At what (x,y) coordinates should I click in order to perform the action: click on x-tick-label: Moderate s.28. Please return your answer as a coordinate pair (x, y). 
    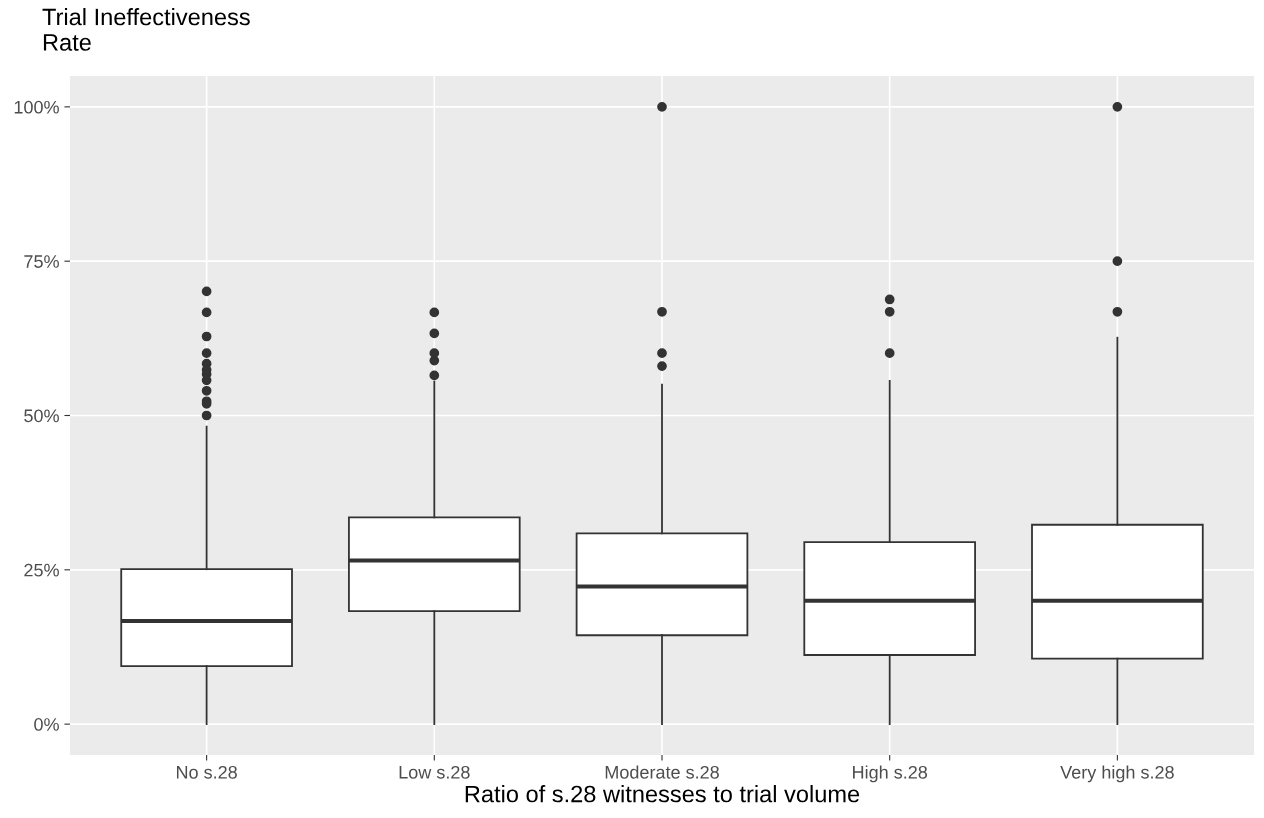
    Looking at the image, I should click on (662, 772).